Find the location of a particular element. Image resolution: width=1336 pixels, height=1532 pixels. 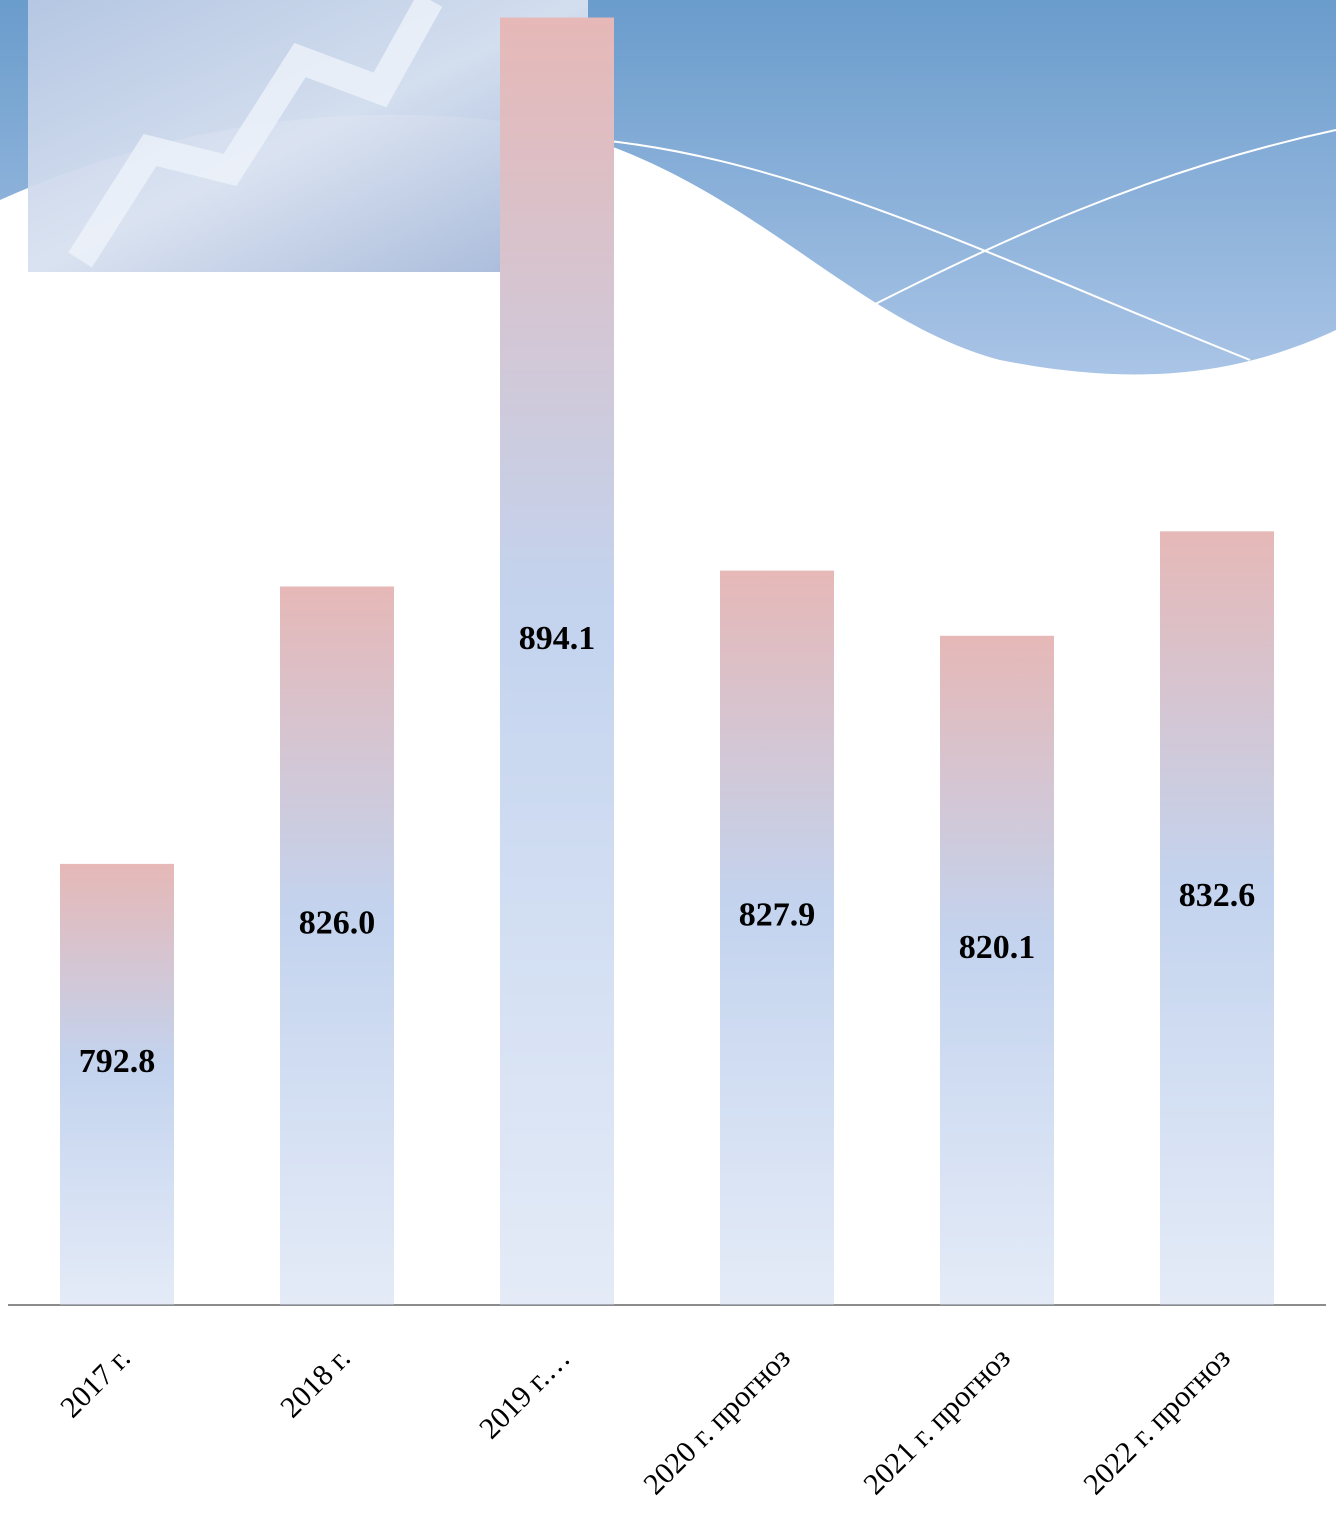

value-label: 827.9 is located at coordinates (777, 915).